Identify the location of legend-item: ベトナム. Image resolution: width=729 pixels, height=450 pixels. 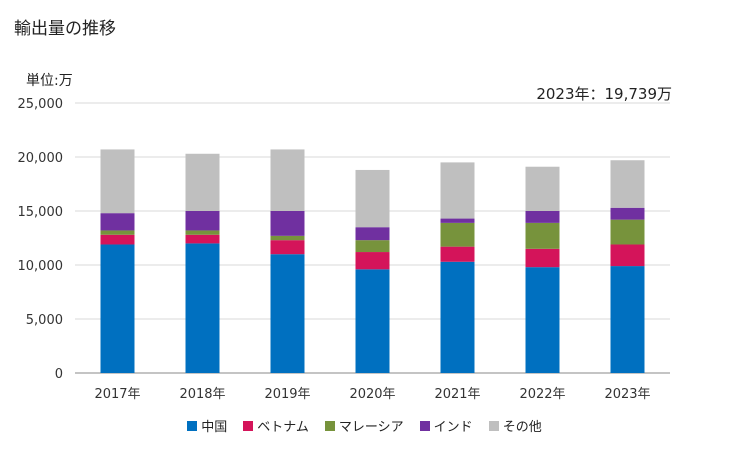
(276, 425).